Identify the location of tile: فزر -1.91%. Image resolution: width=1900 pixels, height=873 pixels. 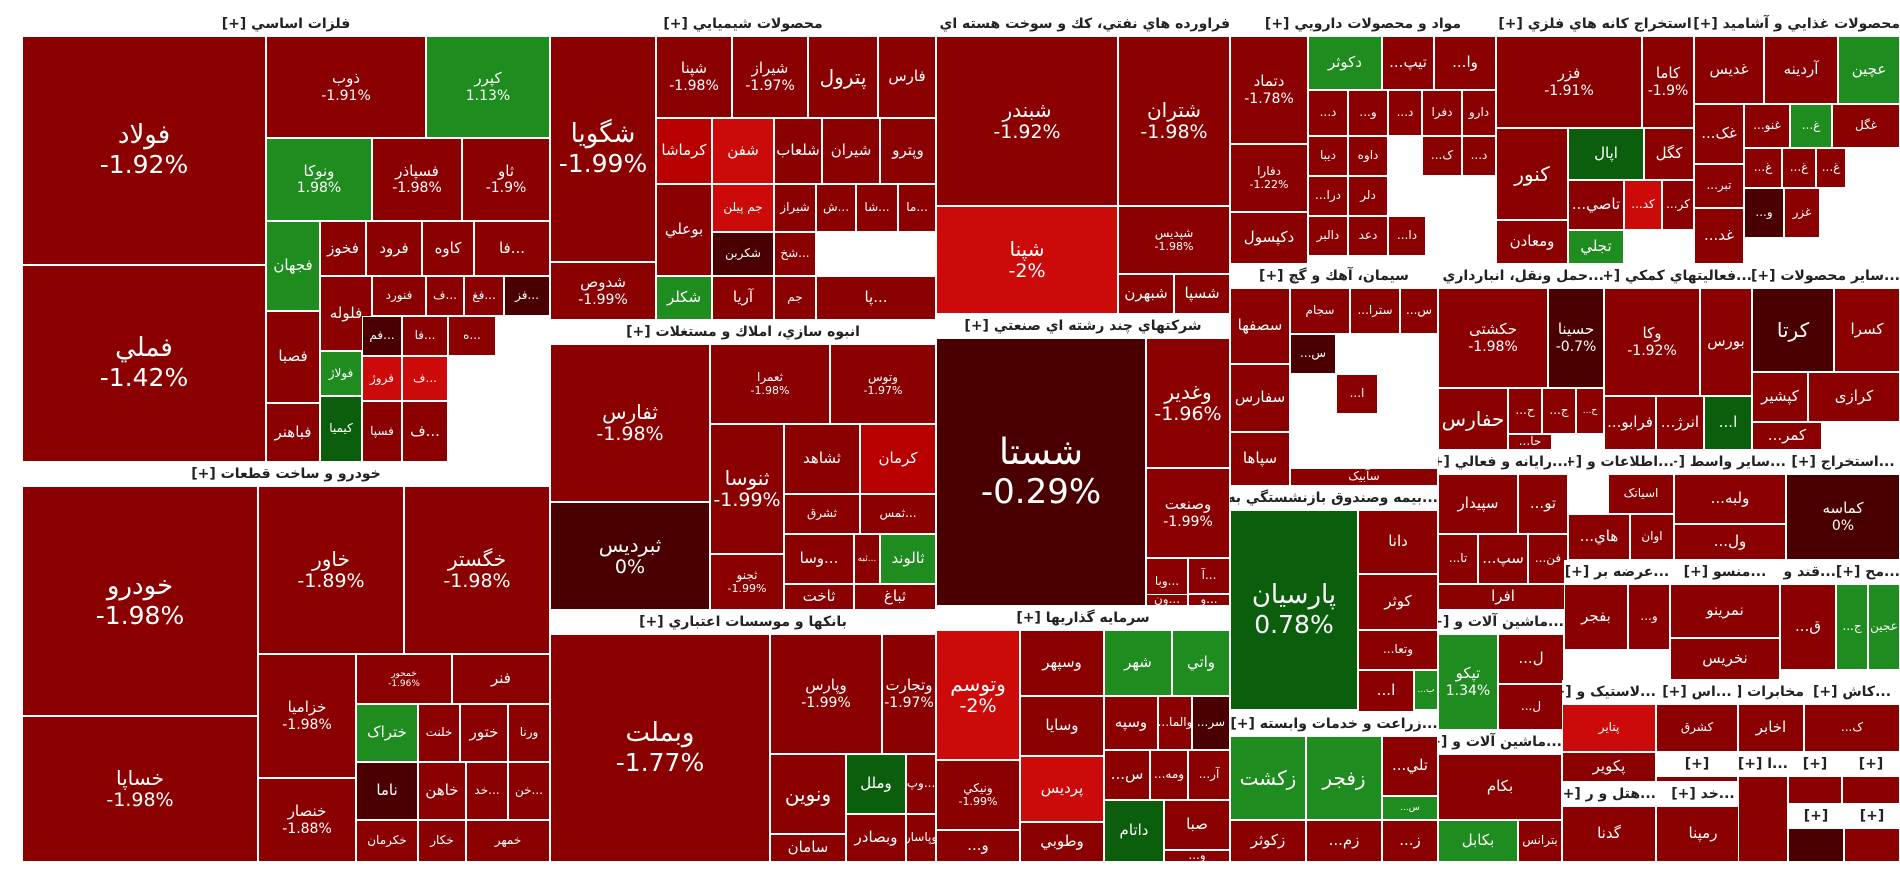
(1569, 82).